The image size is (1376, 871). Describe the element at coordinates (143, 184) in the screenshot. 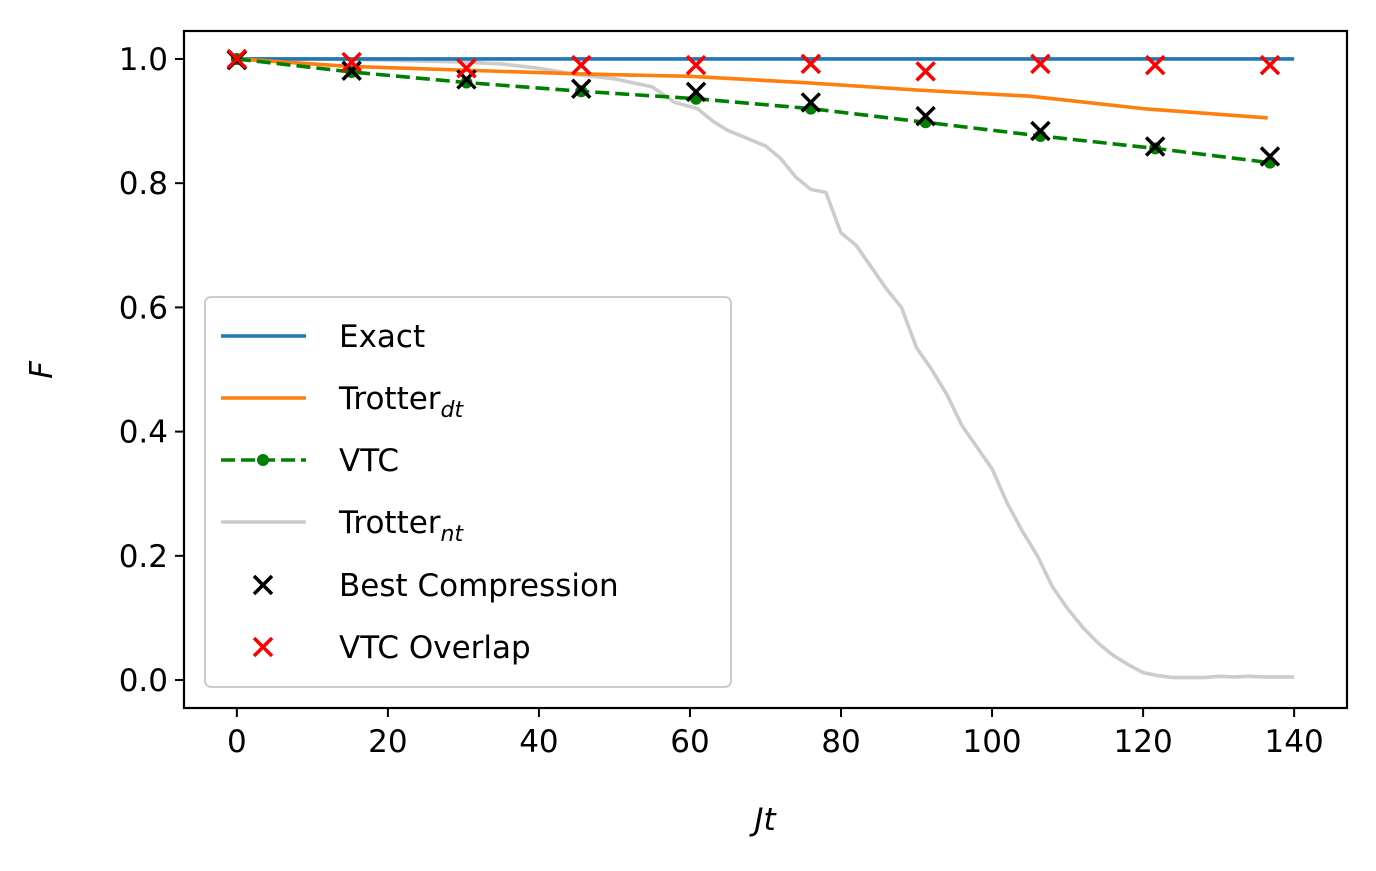

I see `y-tick-label: 0.8` at that location.